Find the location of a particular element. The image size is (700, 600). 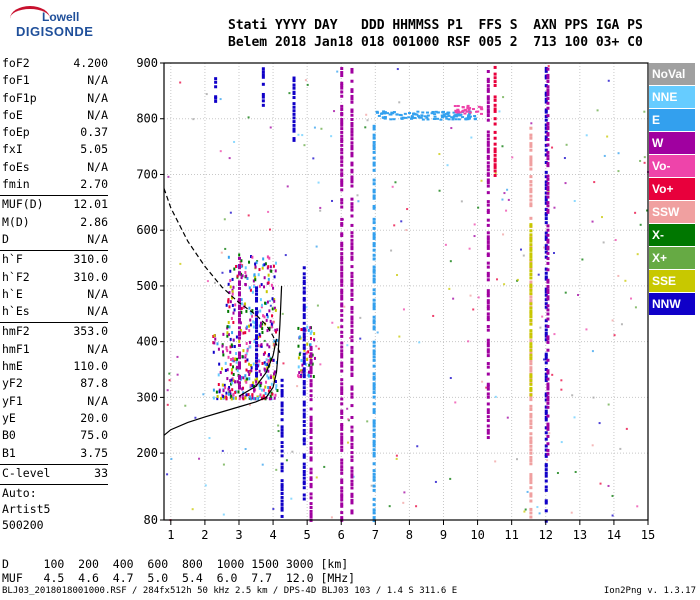

param-row: foEs N/A is located at coordinates (56, 168).